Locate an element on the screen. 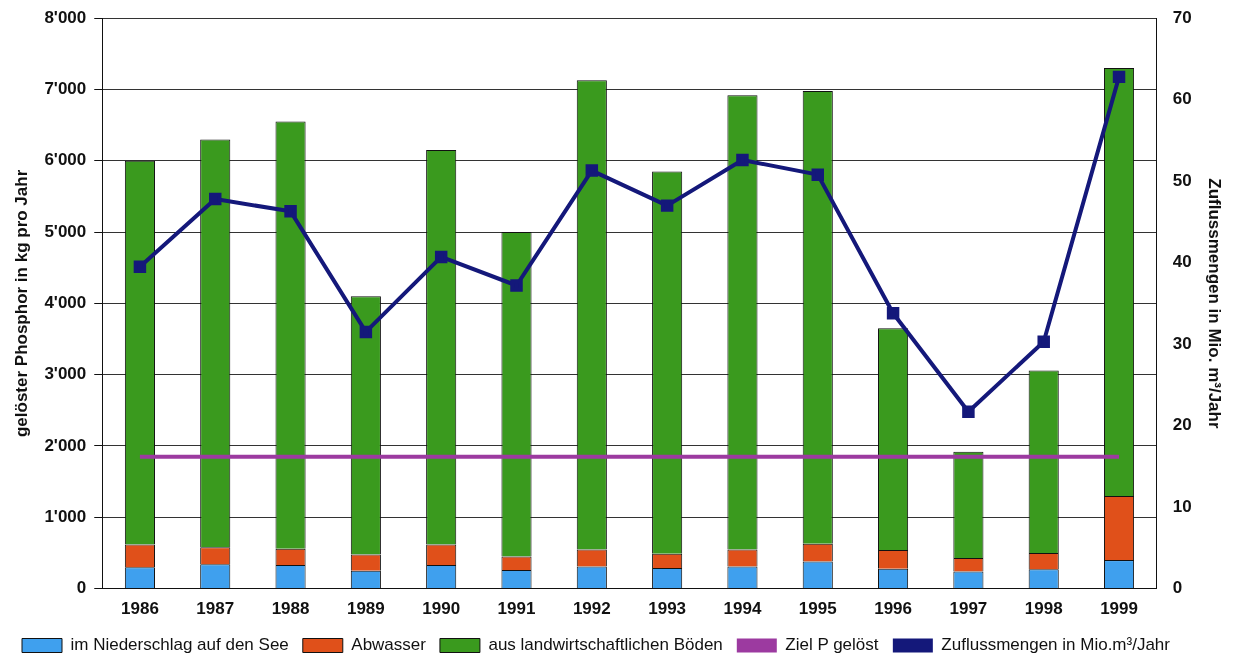  x-tick-label: 1995 is located at coordinates (817, 609).